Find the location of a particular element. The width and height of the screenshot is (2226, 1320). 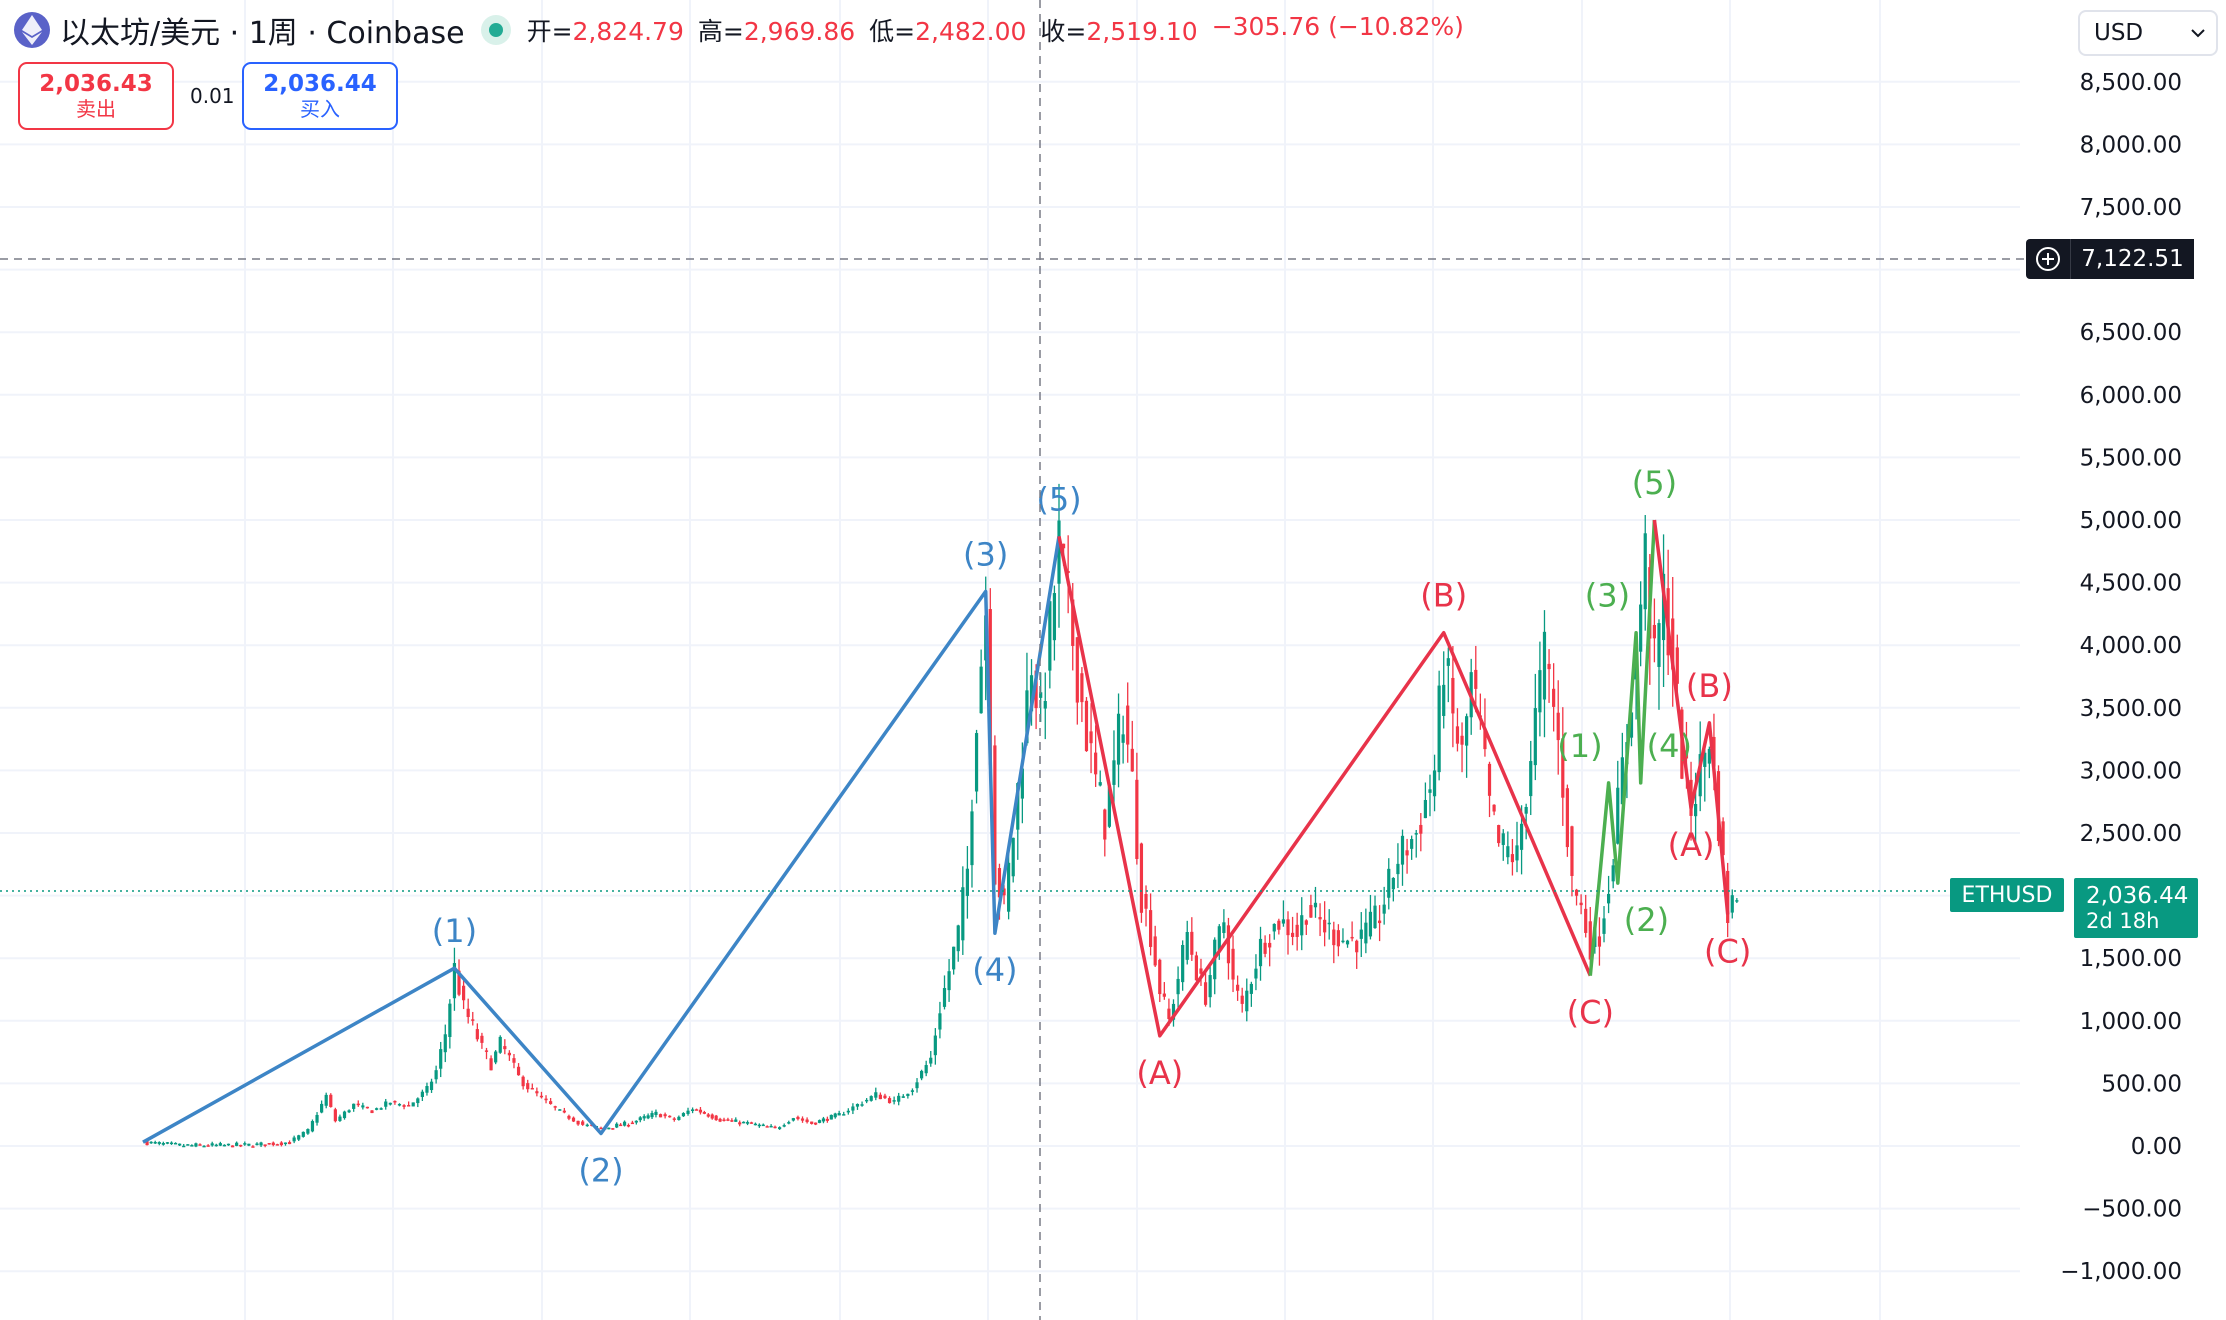

add-alert-icon is located at coordinates (2048, 259).